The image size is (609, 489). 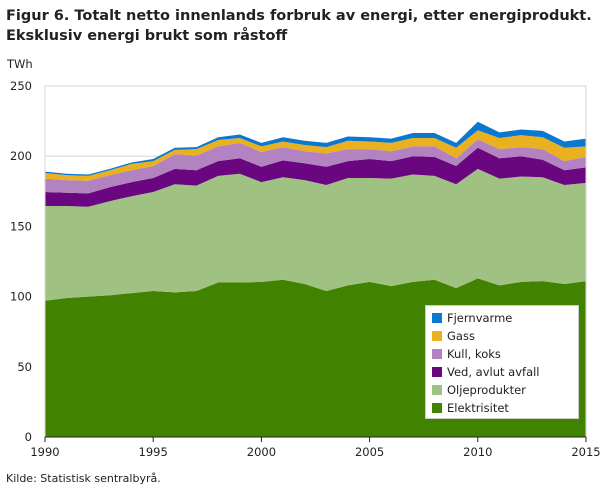 I want to click on y-tick-label: 0, so click(x=28, y=437).